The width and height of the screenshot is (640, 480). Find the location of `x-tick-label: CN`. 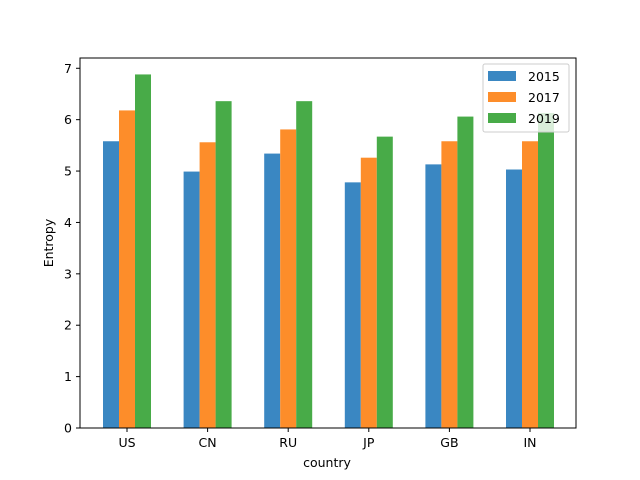

x-tick-label: CN is located at coordinates (208, 442).